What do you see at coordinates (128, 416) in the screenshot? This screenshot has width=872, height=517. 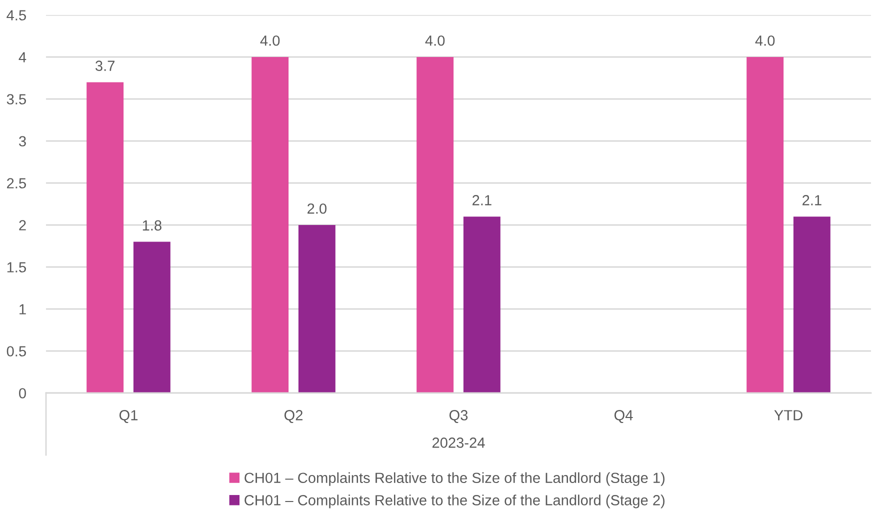 I see `x-tick-label: Q1` at bounding box center [128, 416].